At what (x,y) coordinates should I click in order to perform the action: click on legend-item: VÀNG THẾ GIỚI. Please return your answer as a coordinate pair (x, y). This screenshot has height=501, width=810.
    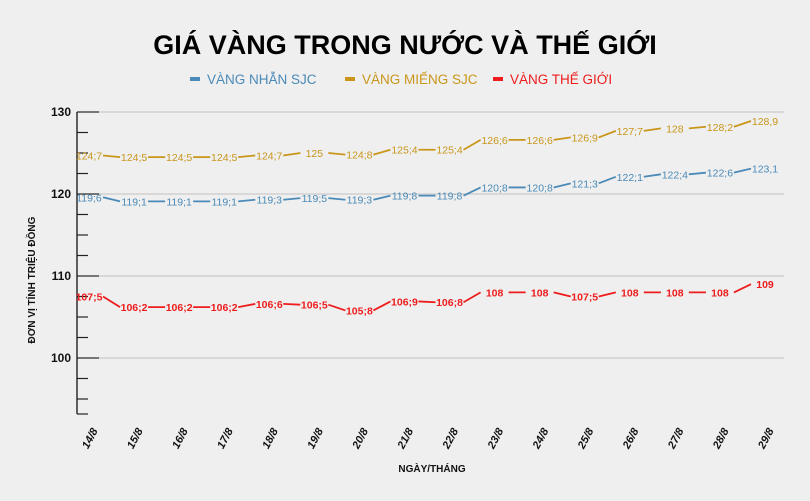
    Looking at the image, I should click on (552, 79).